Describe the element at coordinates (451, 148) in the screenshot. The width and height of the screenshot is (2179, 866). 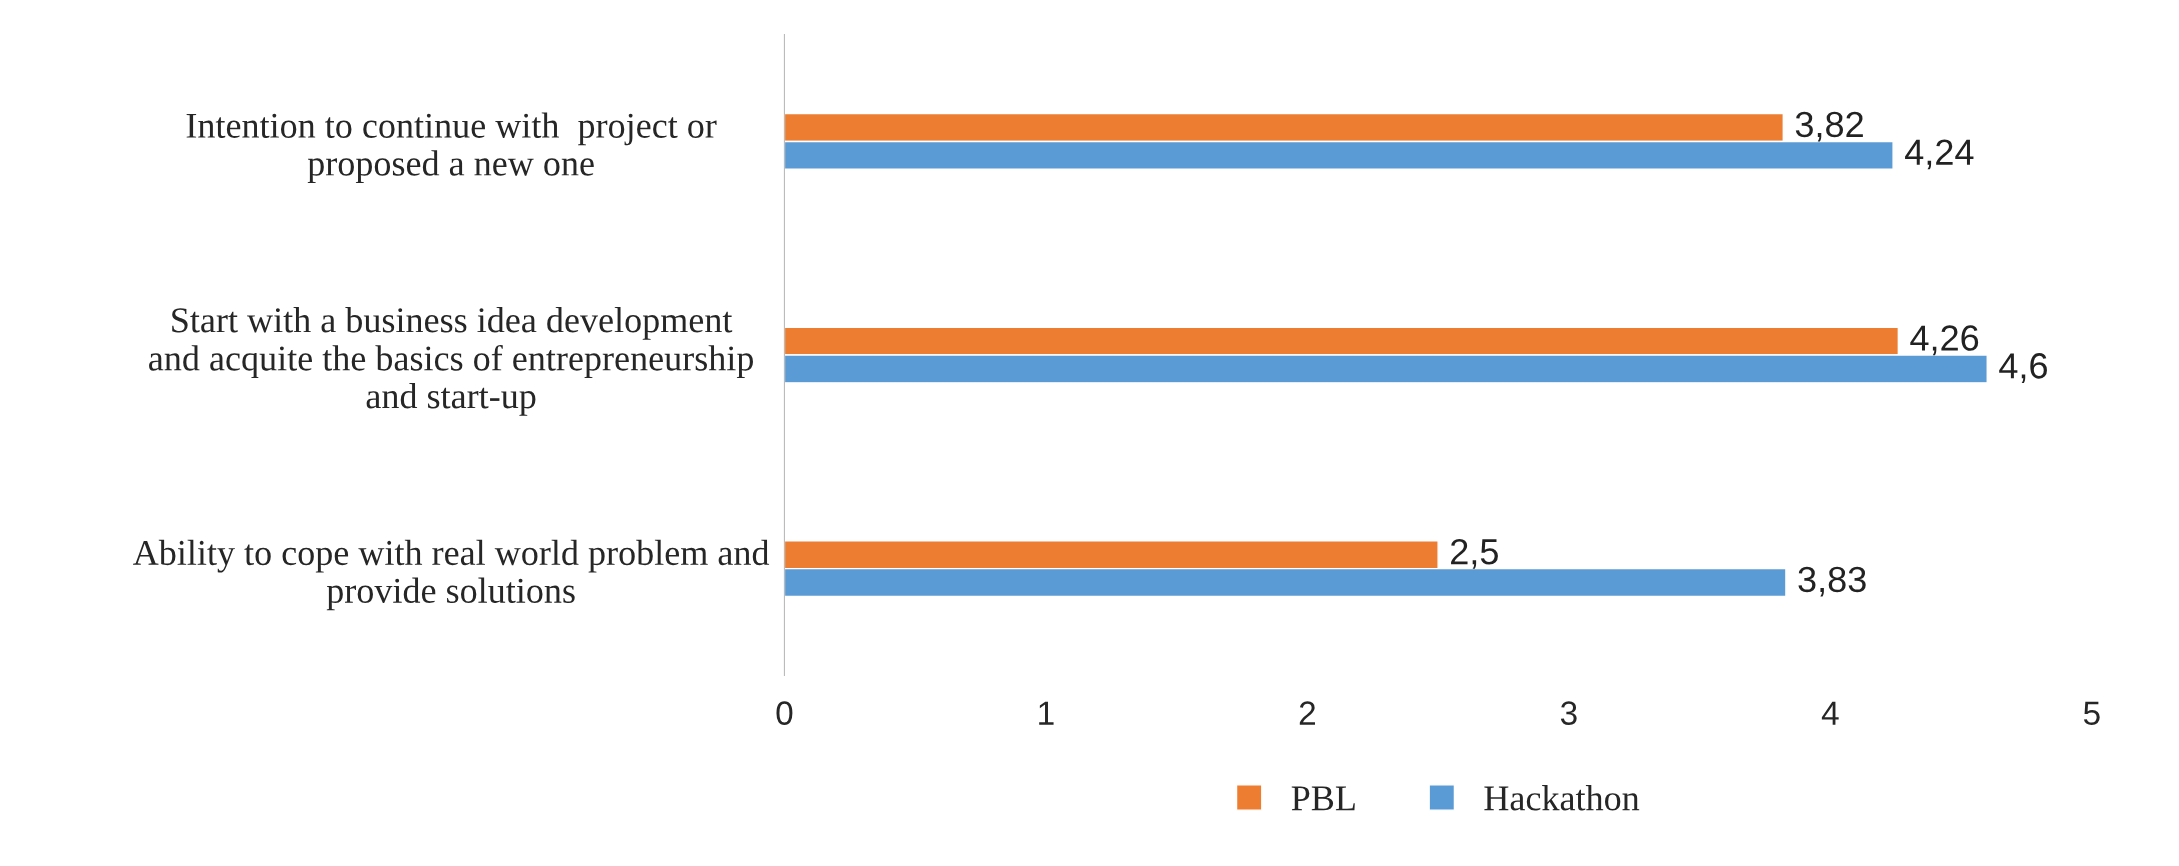
I see `y-tick-label: Intention to continue with project or proposed a new one` at that location.